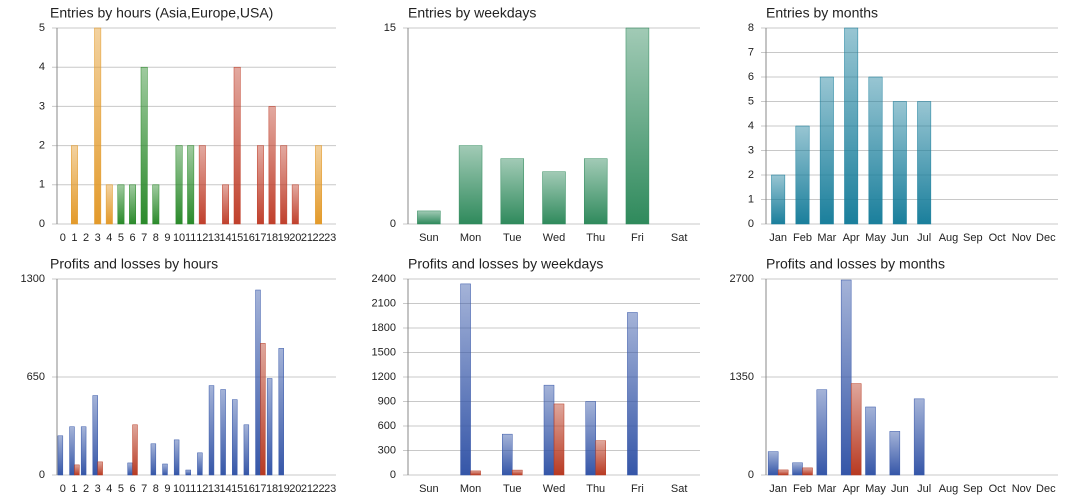 This screenshot has height=500, width=1075. I want to click on x-tick-label: Sep, so click(973, 238).